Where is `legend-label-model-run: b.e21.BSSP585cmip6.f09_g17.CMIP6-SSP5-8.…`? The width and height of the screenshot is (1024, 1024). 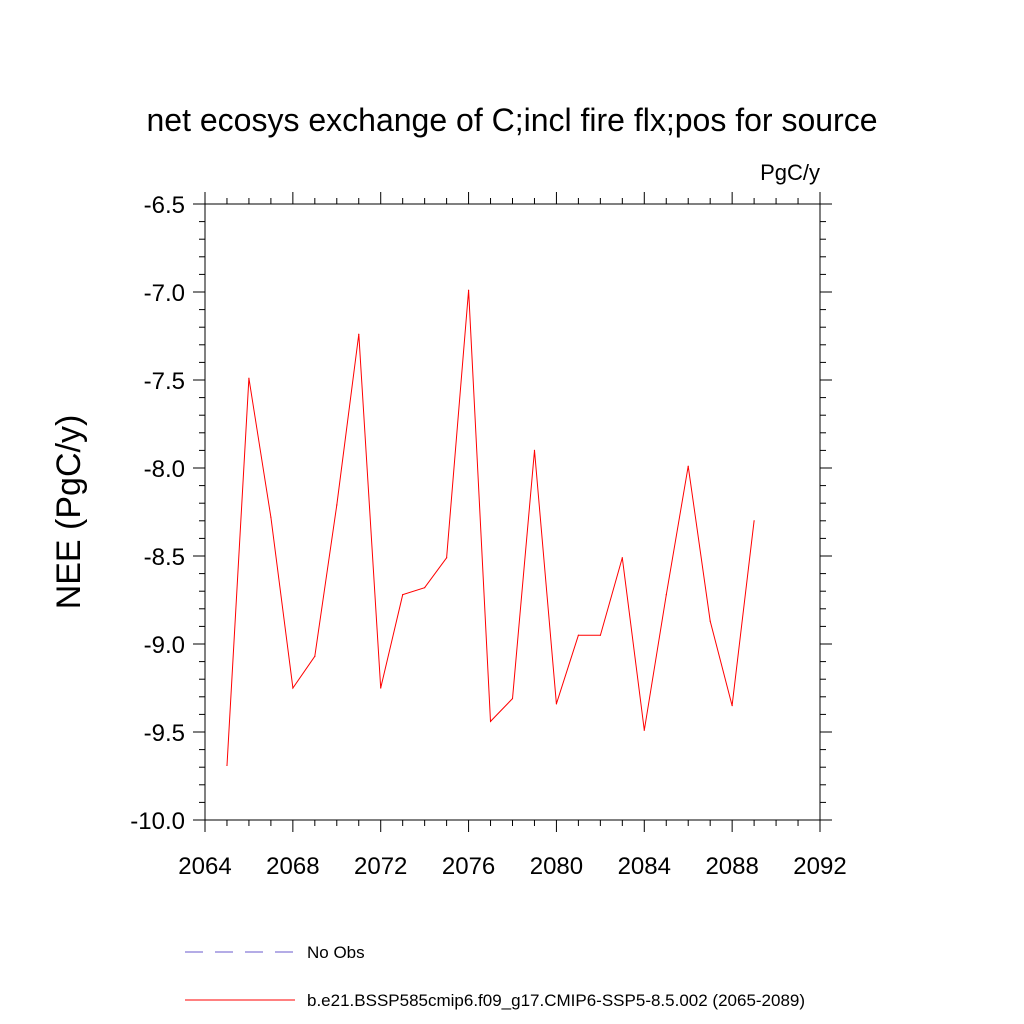
legend-label-model-run: b.e21.BSSP585cmip6.f09_g17.CMIP6-SSP5-8.… is located at coordinates (556, 1000).